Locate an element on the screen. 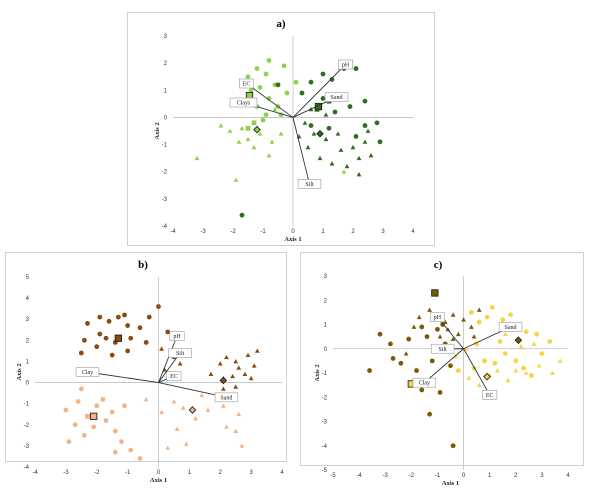 The height and width of the screenshot is (489, 590). x-tick-label: 1 is located at coordinates (490, 476).